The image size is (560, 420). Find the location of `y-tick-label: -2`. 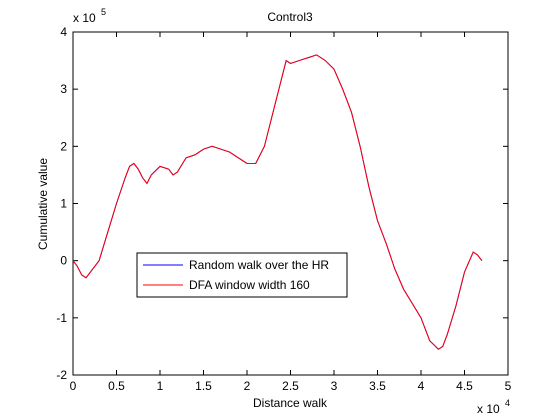

y-tick-label: -2 is located at coordinates (61, 375).